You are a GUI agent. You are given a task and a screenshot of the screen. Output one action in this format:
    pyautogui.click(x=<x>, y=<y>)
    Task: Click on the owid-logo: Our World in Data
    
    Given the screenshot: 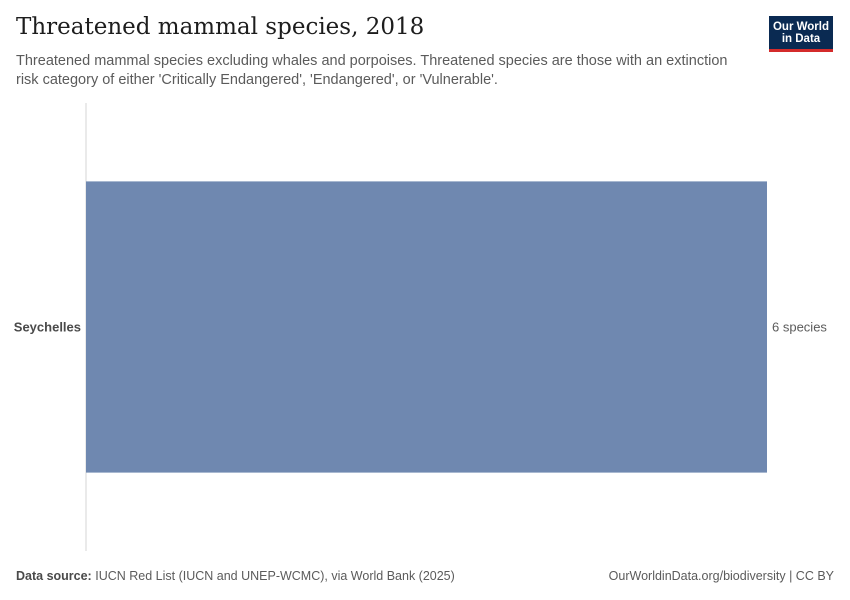 What is the action you would take?
    pyautogui.click(x=801, y=34)
    